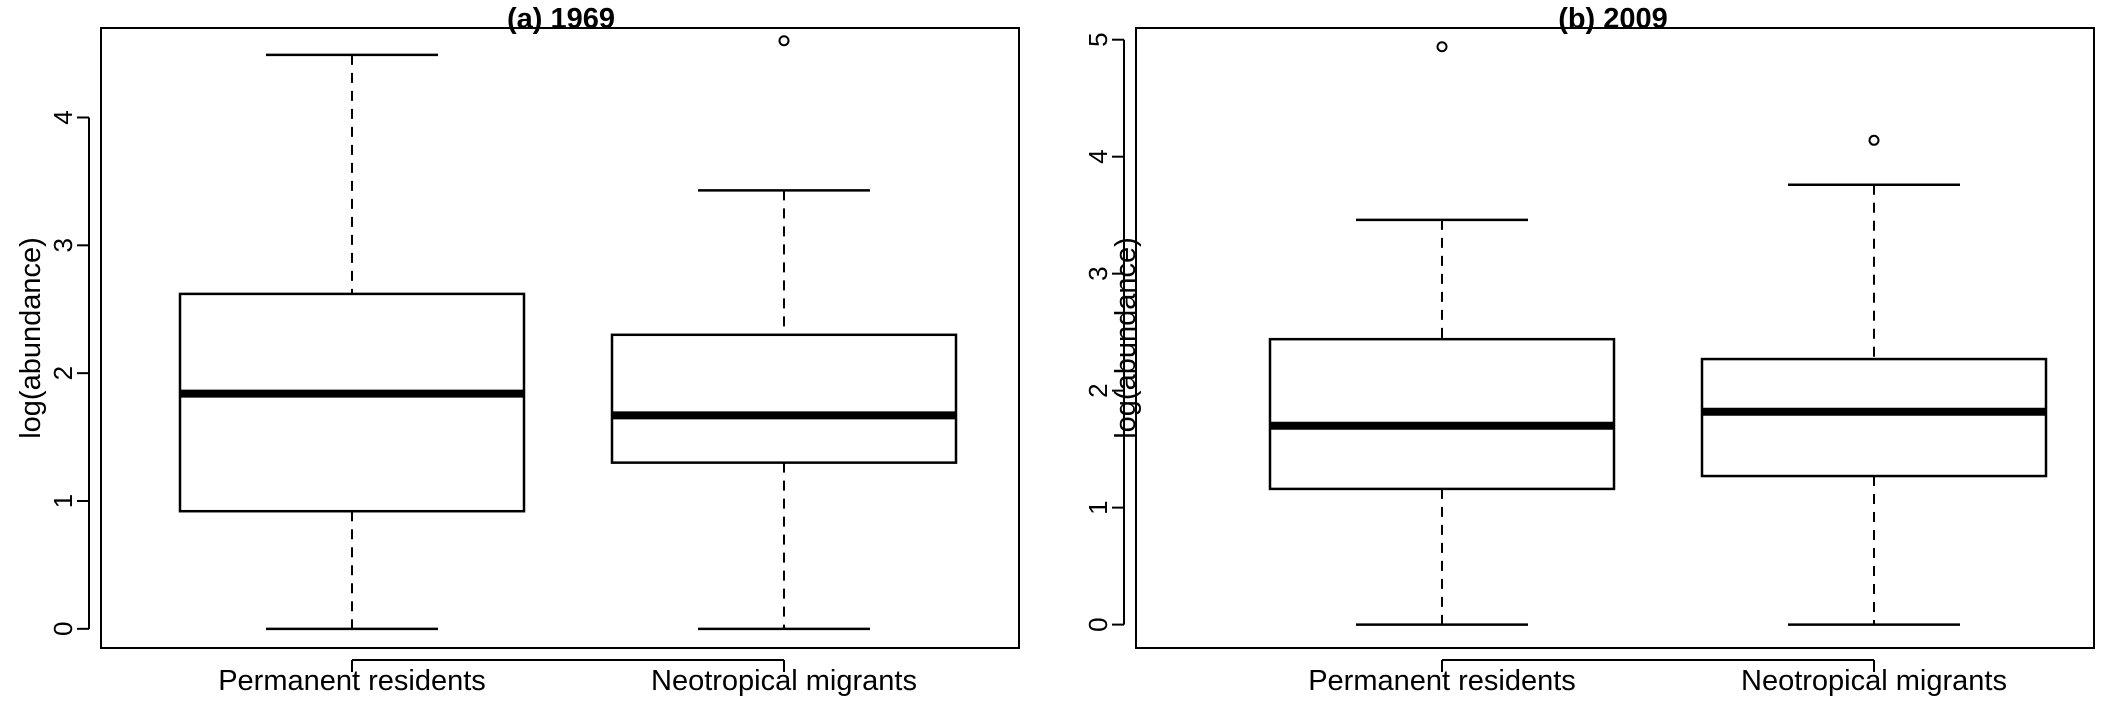 The image size is (2128, 702). What do you see at coordinates (1098, 39) in the screenshot?
I see `y-tick-label: 5` at bounding box center [1098, 39].